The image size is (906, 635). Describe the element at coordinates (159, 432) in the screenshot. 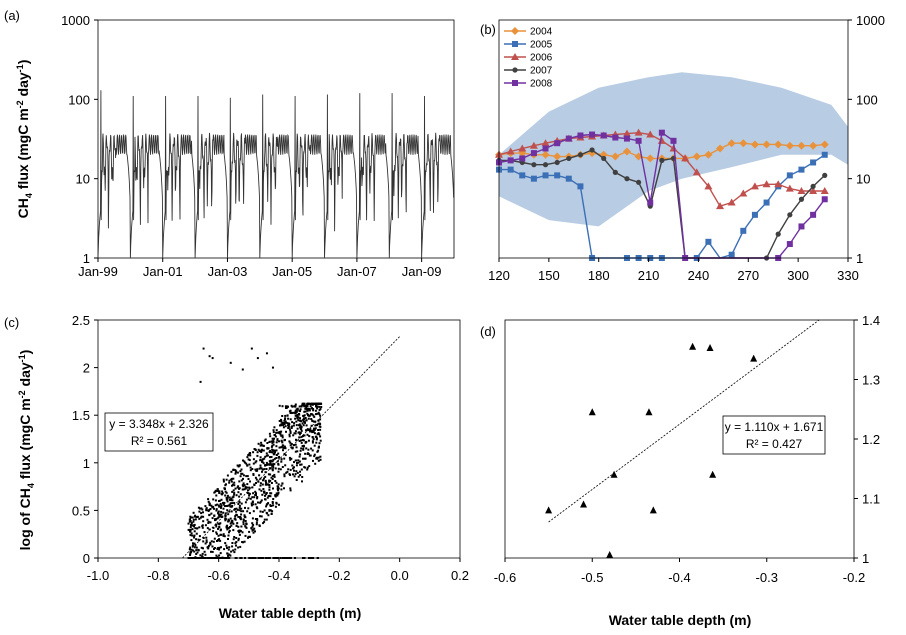

I see `panel-c-equation-box: y = 3.348x + 2.326 R² = 0.561` at that location.